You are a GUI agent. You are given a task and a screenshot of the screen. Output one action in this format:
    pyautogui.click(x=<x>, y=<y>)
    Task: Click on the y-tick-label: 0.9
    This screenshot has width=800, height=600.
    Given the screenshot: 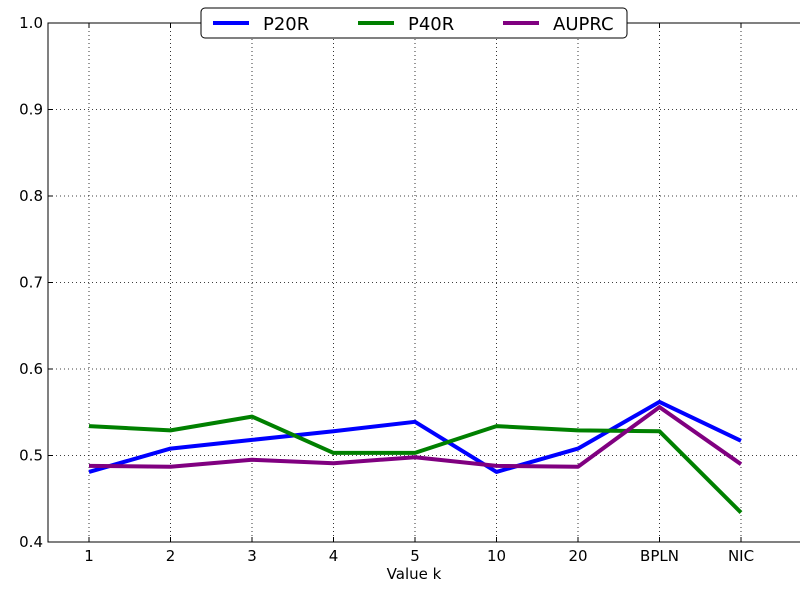 What is the action you would take?
    pyautogui.click(x=31, y=110)
    